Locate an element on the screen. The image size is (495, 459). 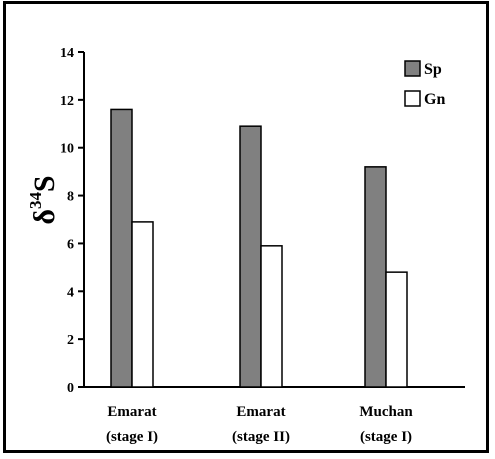
y-tick-label: 8 is located at coordinates (70, 197).